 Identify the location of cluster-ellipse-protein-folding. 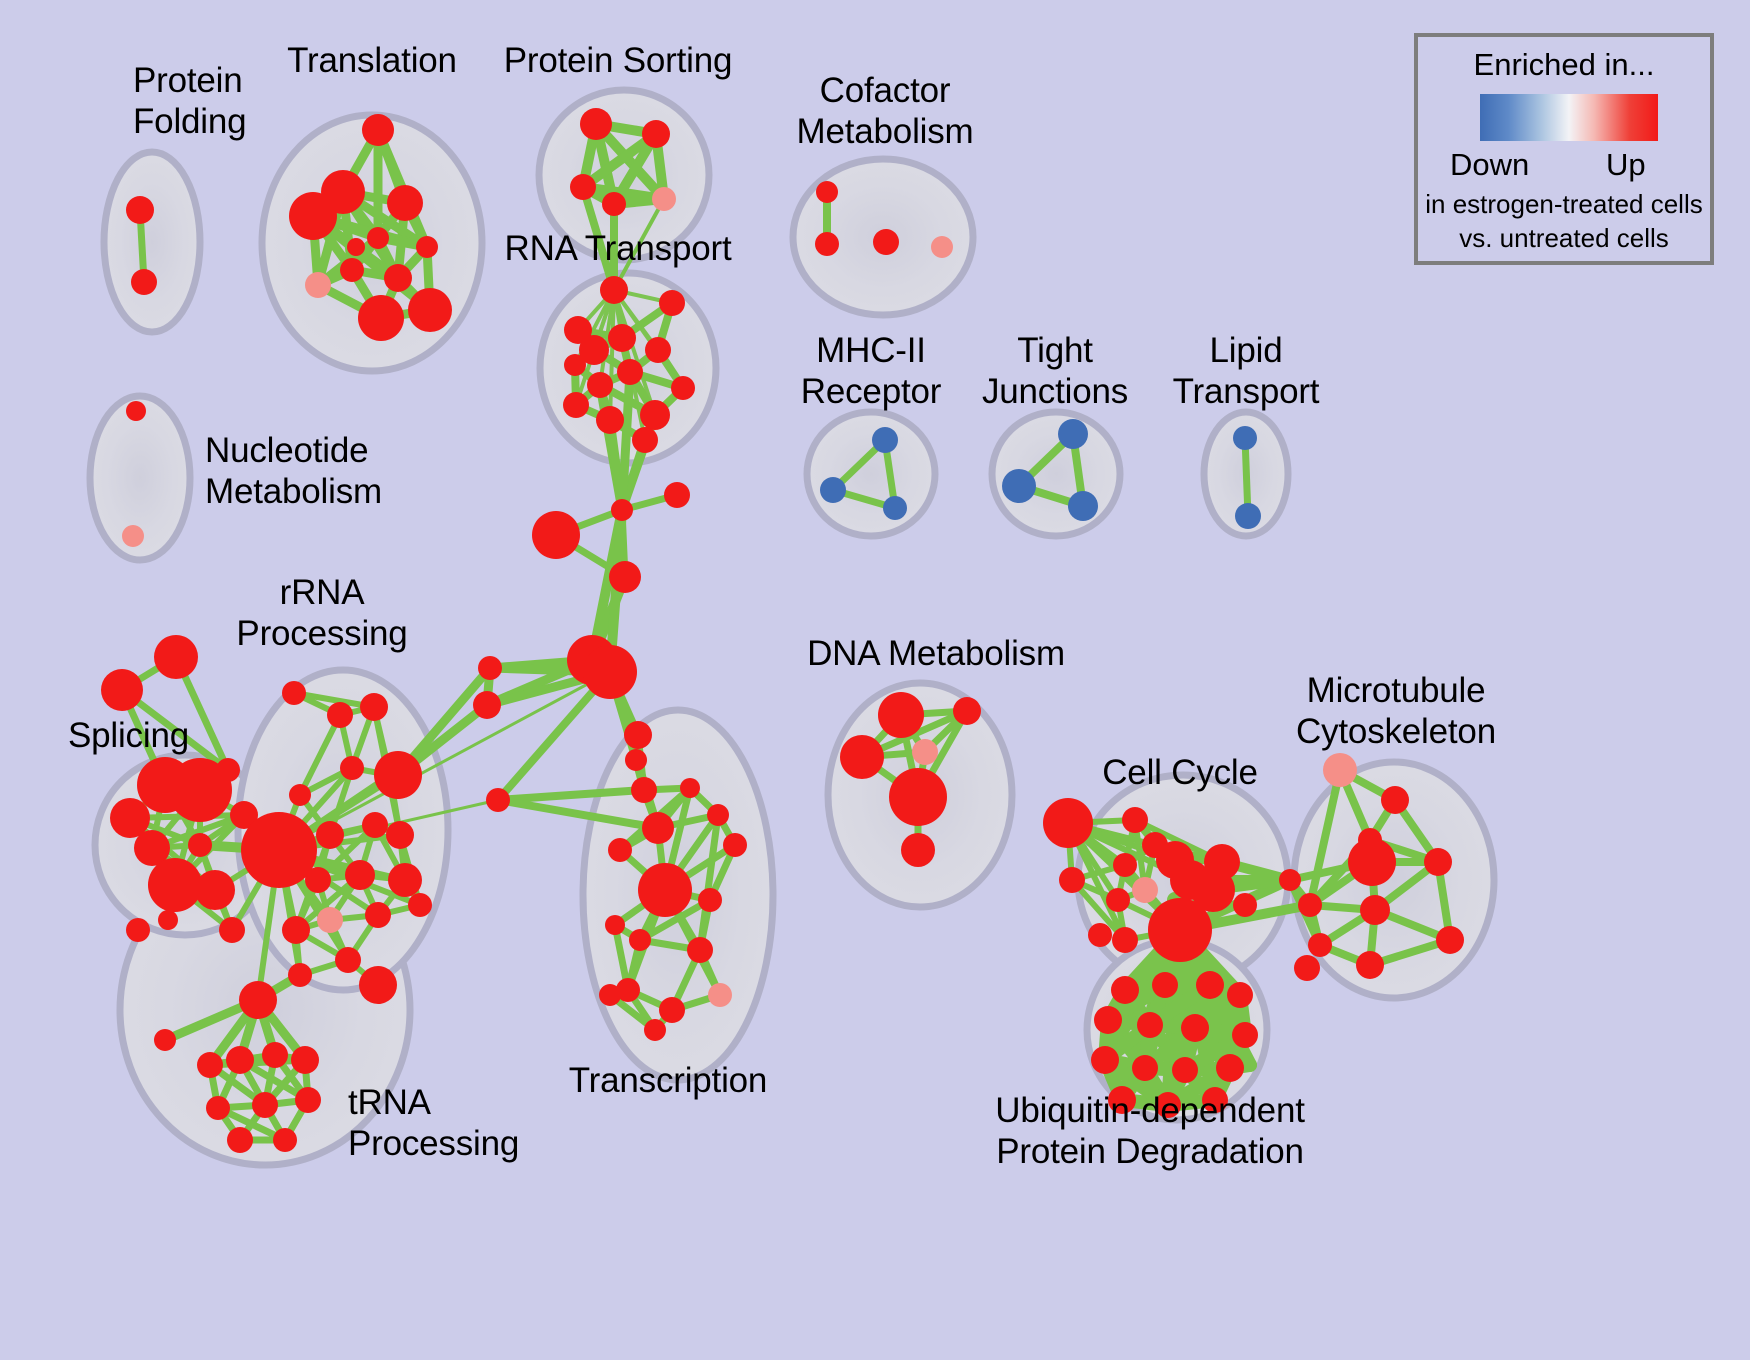
(152, 242).